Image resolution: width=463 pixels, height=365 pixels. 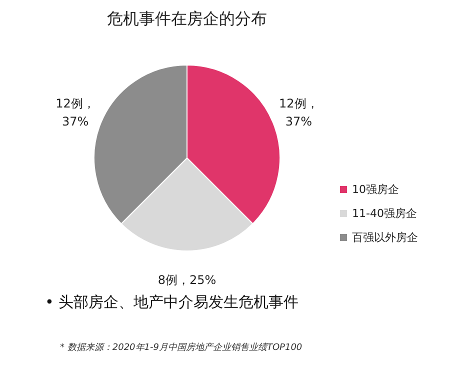 I want to click on legend-label: 10强房企, so click(x=375, y=189).